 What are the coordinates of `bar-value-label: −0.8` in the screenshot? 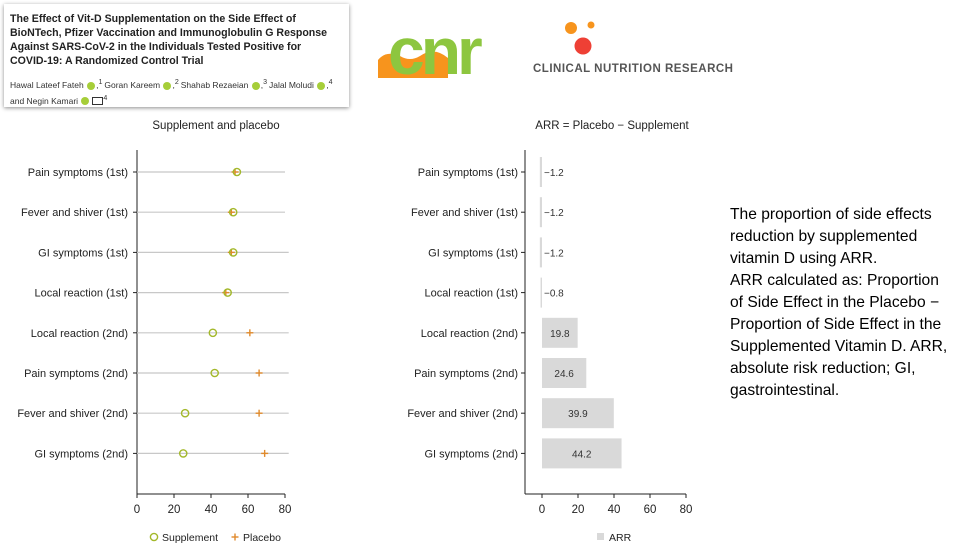 It's located at (554, 294).